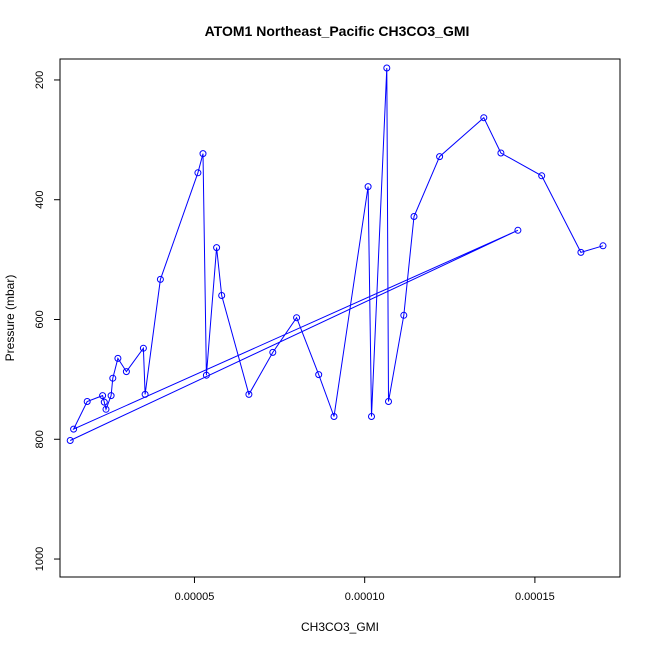 Image resolution: width=650 pixels, height=650 pixels. I want to click on y-axis: 200 400 600 800 1000, so click(47, 321).